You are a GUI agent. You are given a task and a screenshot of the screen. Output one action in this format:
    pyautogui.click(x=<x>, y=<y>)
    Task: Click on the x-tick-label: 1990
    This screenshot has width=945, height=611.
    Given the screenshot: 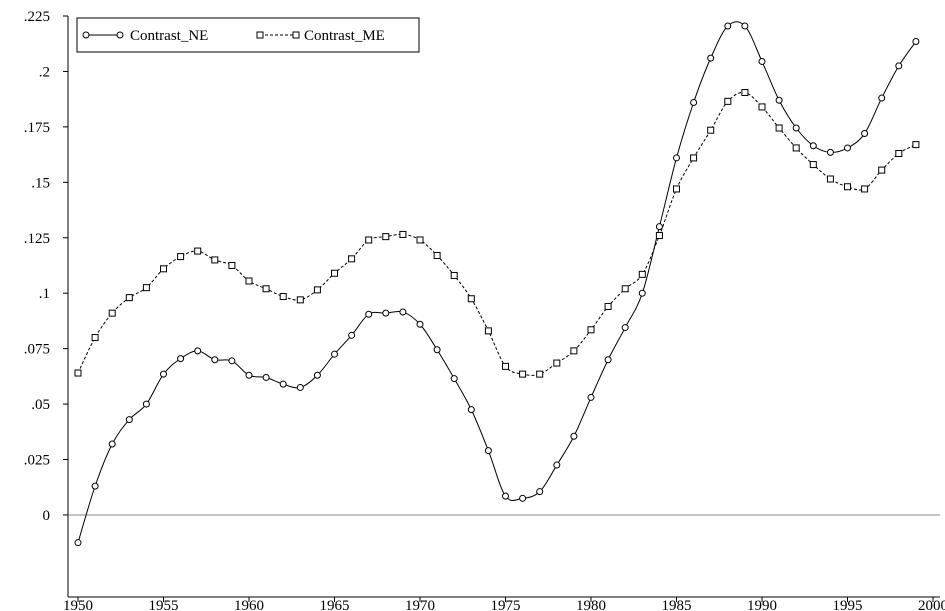 What is the action you would take?
    pyautogui.click(x=762, y=604)
    